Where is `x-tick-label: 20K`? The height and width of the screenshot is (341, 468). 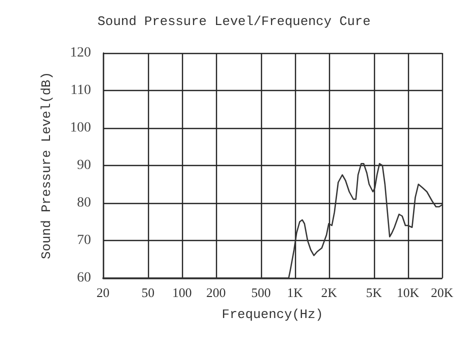 x-tick-label: 20K is located at coordinates (442, 292).